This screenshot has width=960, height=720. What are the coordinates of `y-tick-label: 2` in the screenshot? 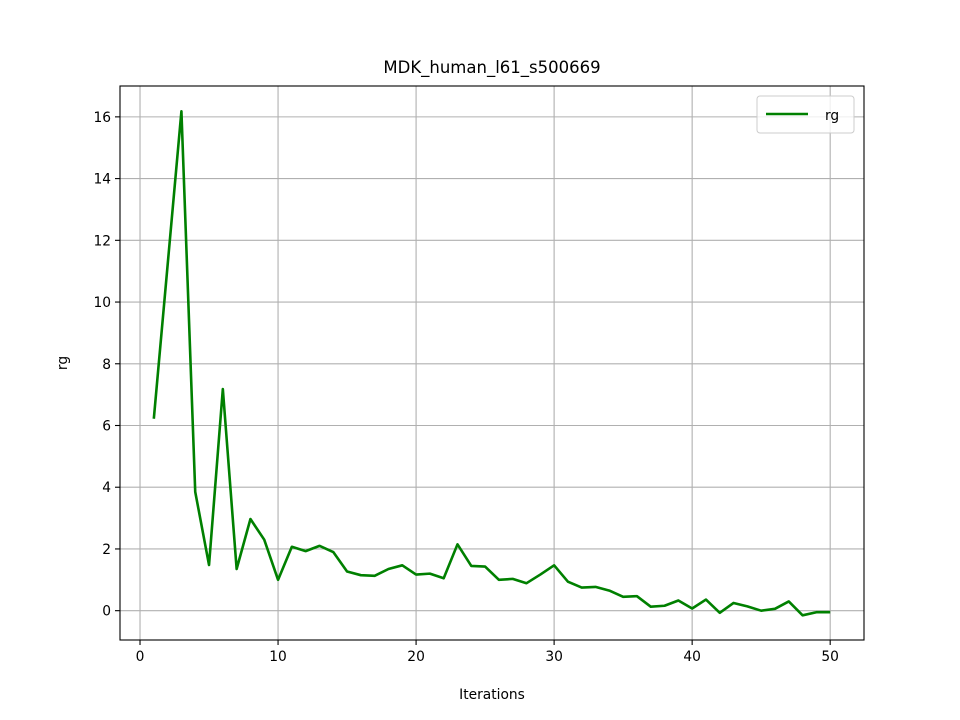 It's located at (106, 550).